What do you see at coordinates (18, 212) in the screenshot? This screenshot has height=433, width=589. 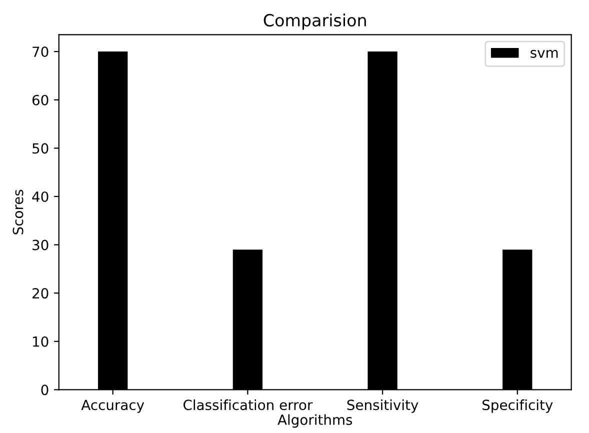 I see `y-axis-title: Scores` at bounding box center [18, 212].